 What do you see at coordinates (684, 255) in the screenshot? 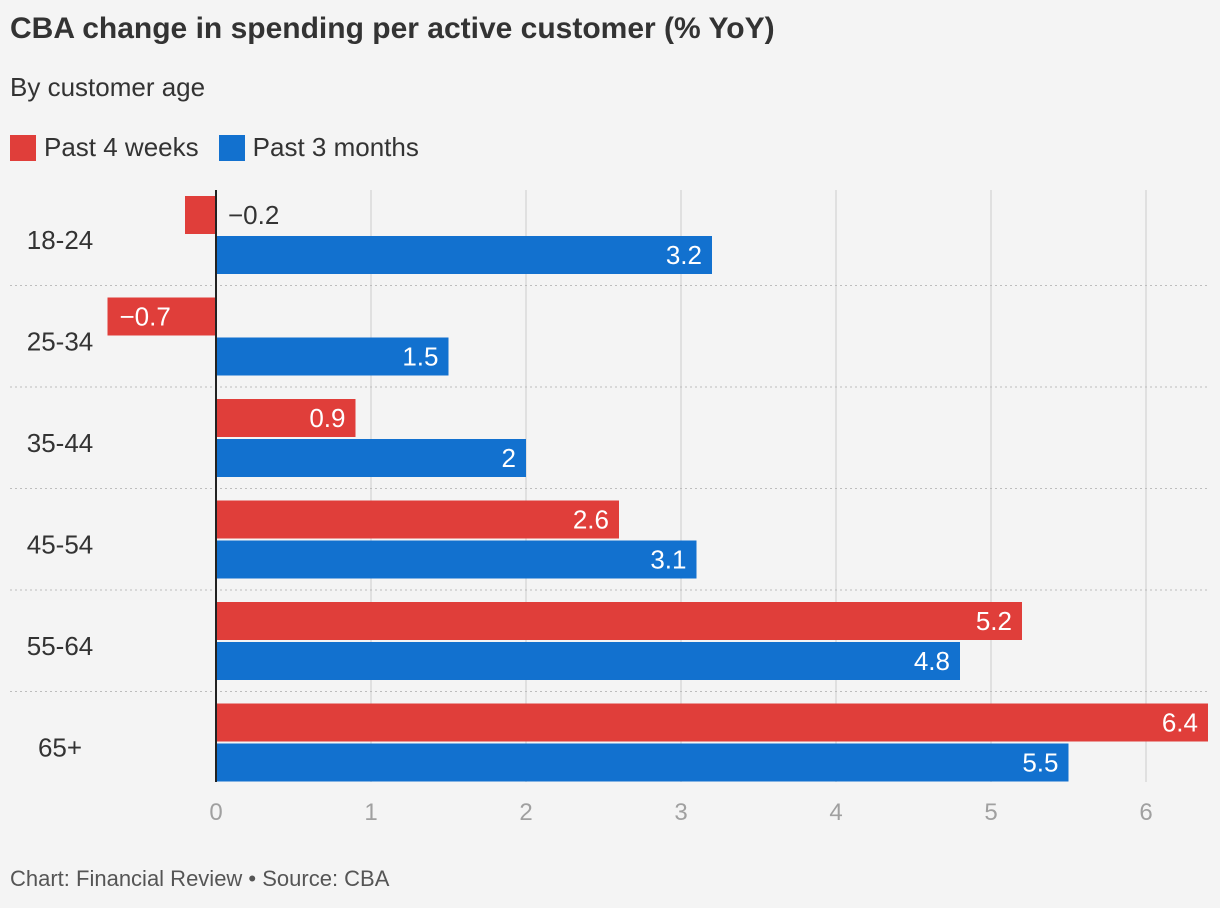
I see `data-label: 3.2` at bounding box center [684, 255].